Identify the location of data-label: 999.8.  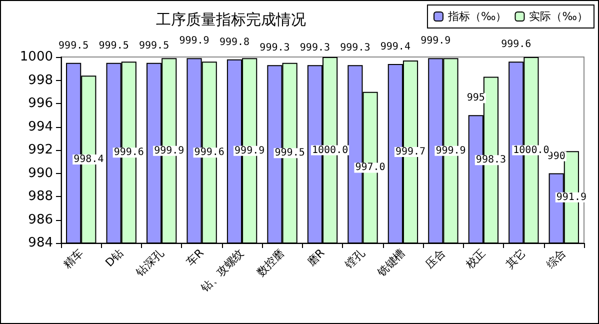
(234, 42).